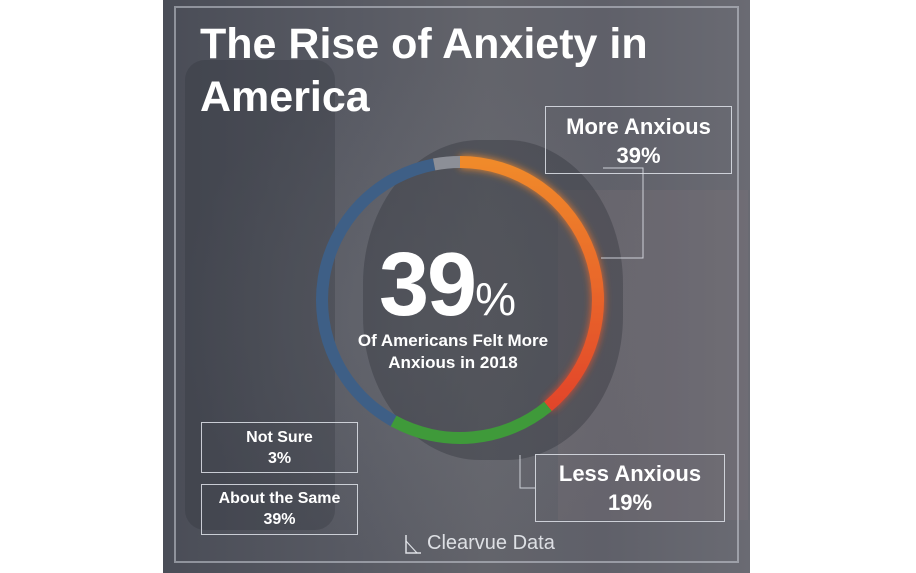 The image size is (916, 573). Describe the element at coordinates (279, 519) in the screenshot. I see `label-same-pct: 39%` at that location.